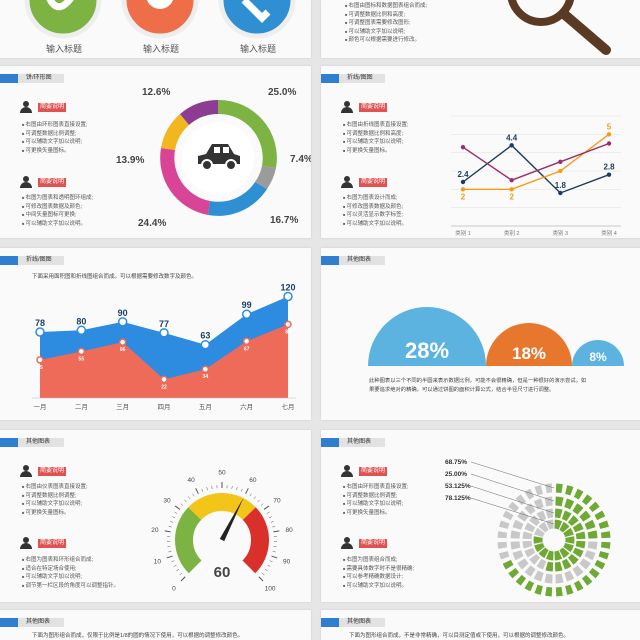 This screenshot has width=640, height=640. Describe the element at coordinates (247, 133) in the screenshot. I see `donut-segment-green` at that location.